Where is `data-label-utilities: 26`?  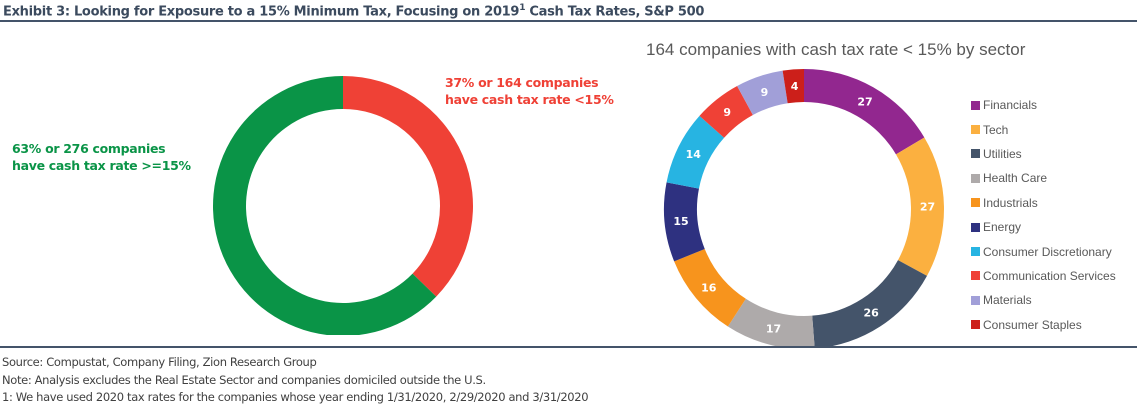 data-label-utilities: 26 is located at coordinates (871, 313).